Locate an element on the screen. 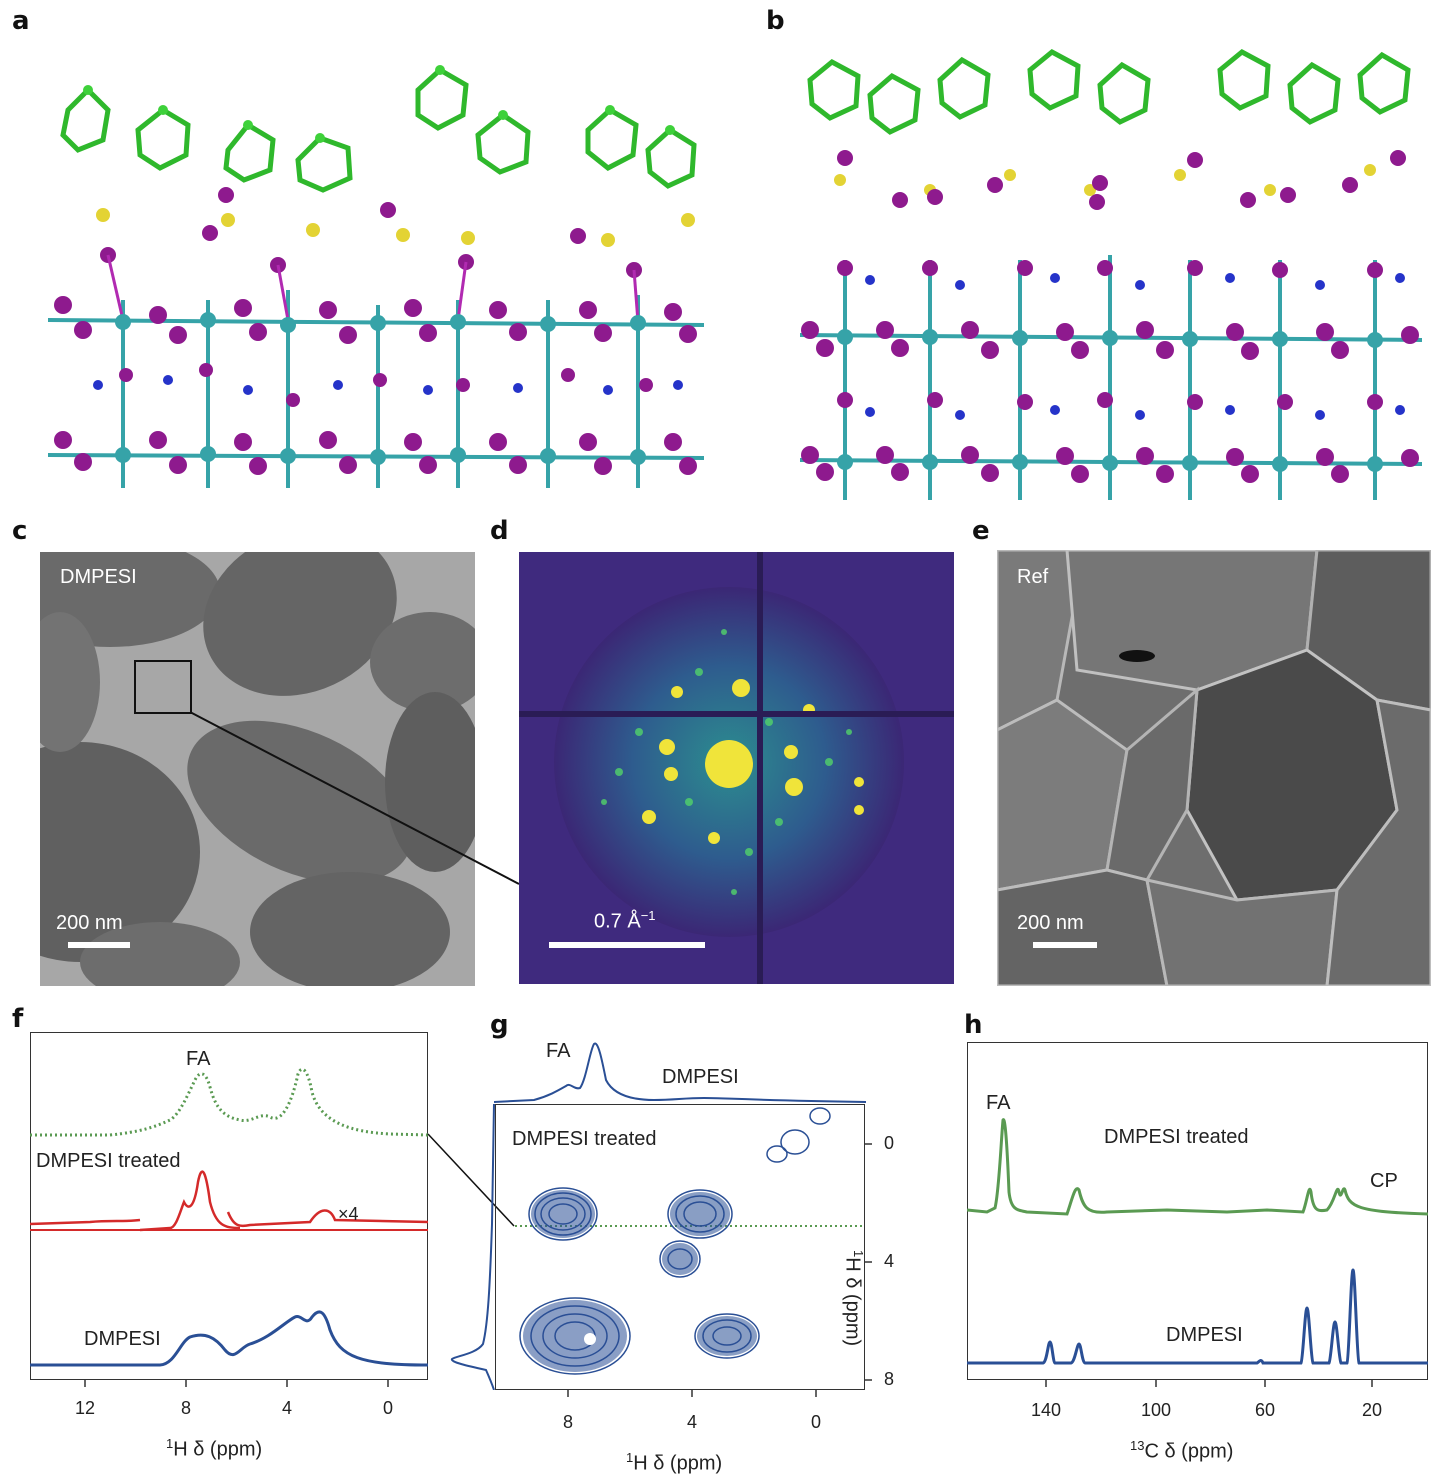 This screenshot has width=1444, height=1484. panel-h-fa-label: FA is located at coordinates (998, 1103).